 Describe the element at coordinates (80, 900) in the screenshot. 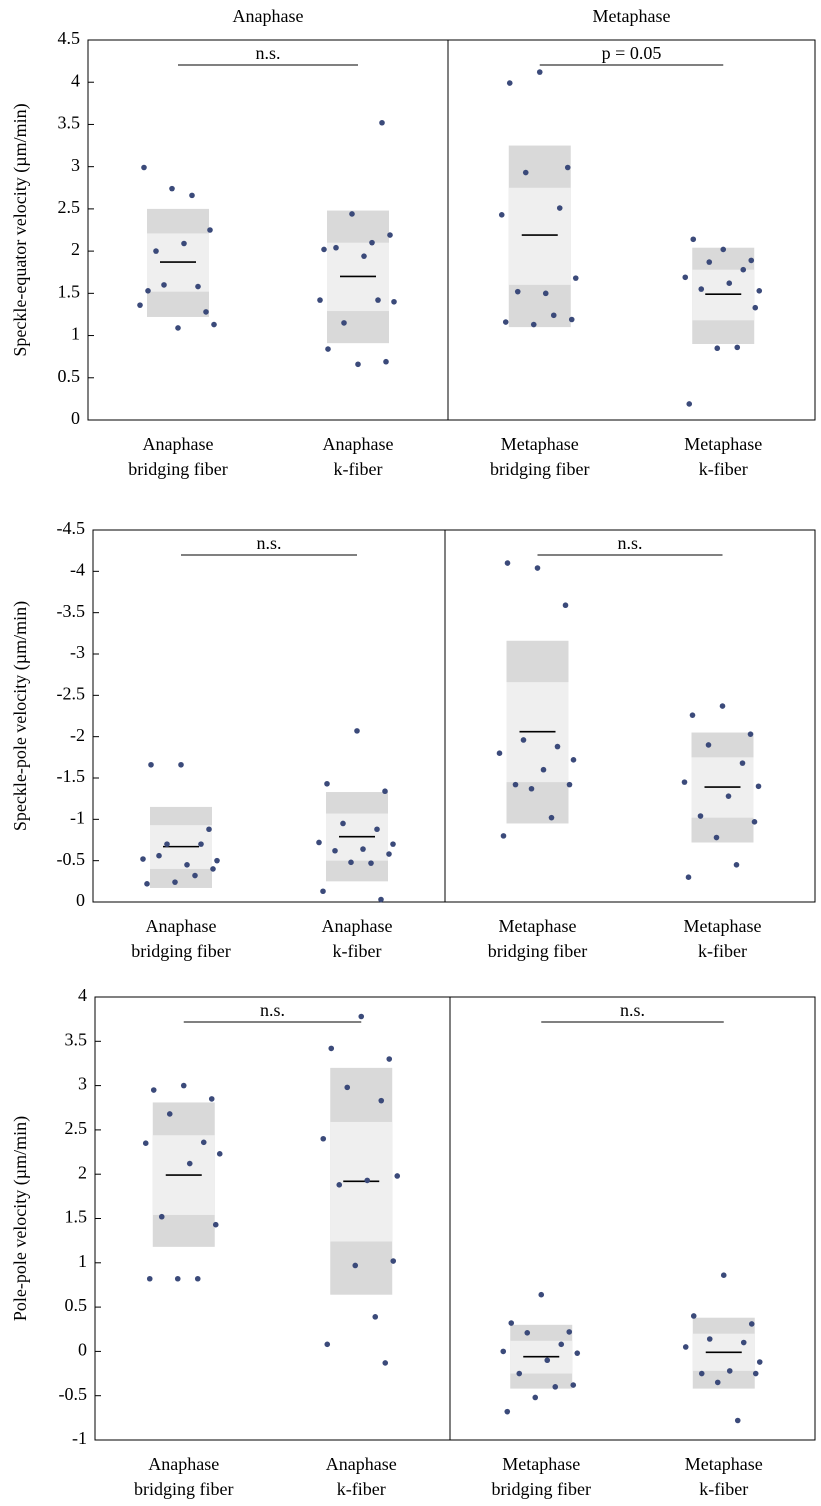

I see `y-tick-label: 0` at that location.